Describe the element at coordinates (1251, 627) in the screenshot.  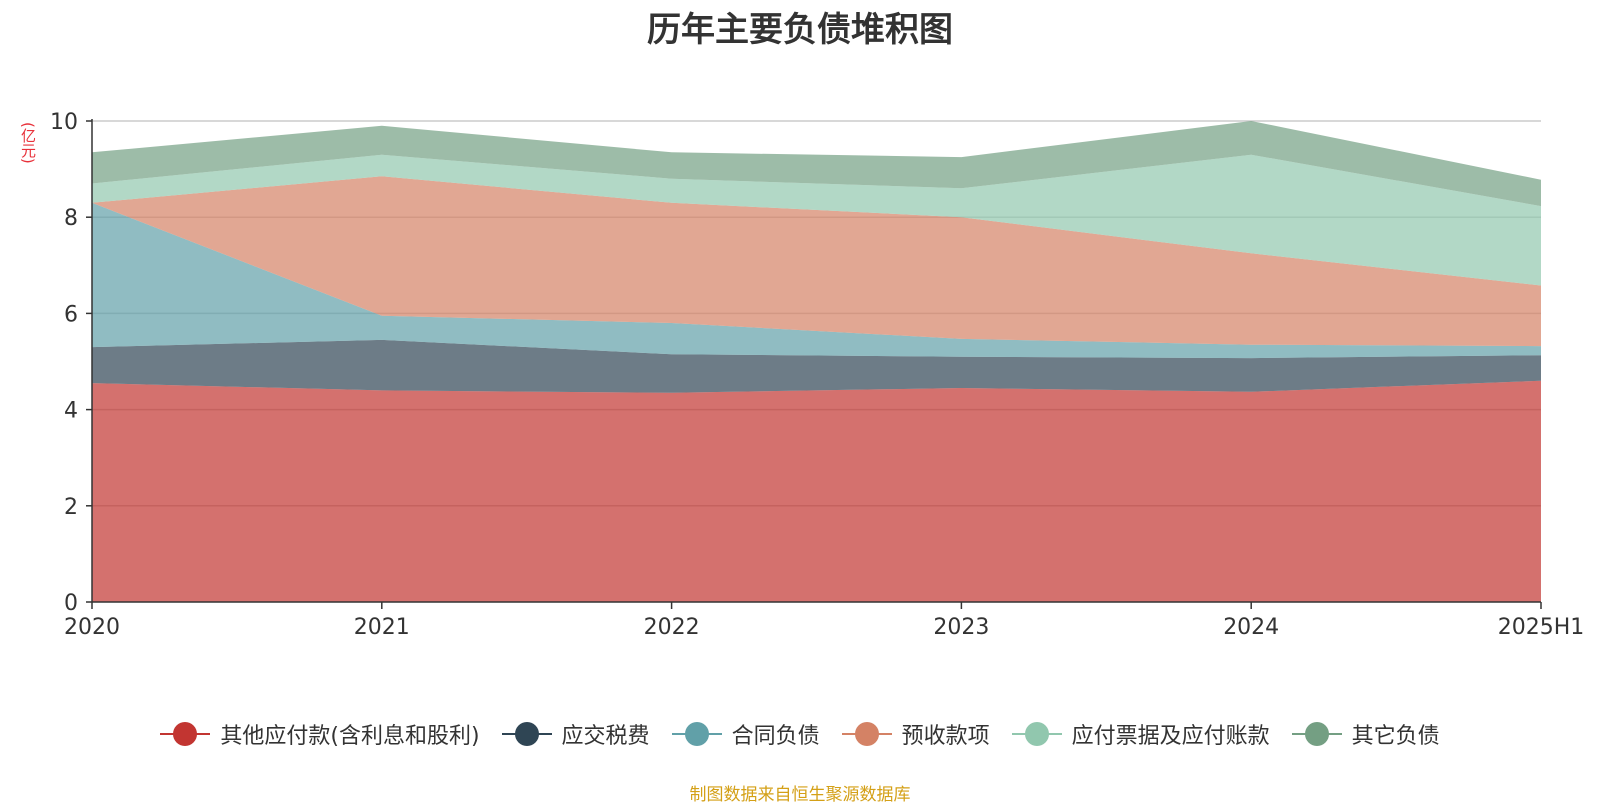
I see `x-tick-label: 2024` at that location.